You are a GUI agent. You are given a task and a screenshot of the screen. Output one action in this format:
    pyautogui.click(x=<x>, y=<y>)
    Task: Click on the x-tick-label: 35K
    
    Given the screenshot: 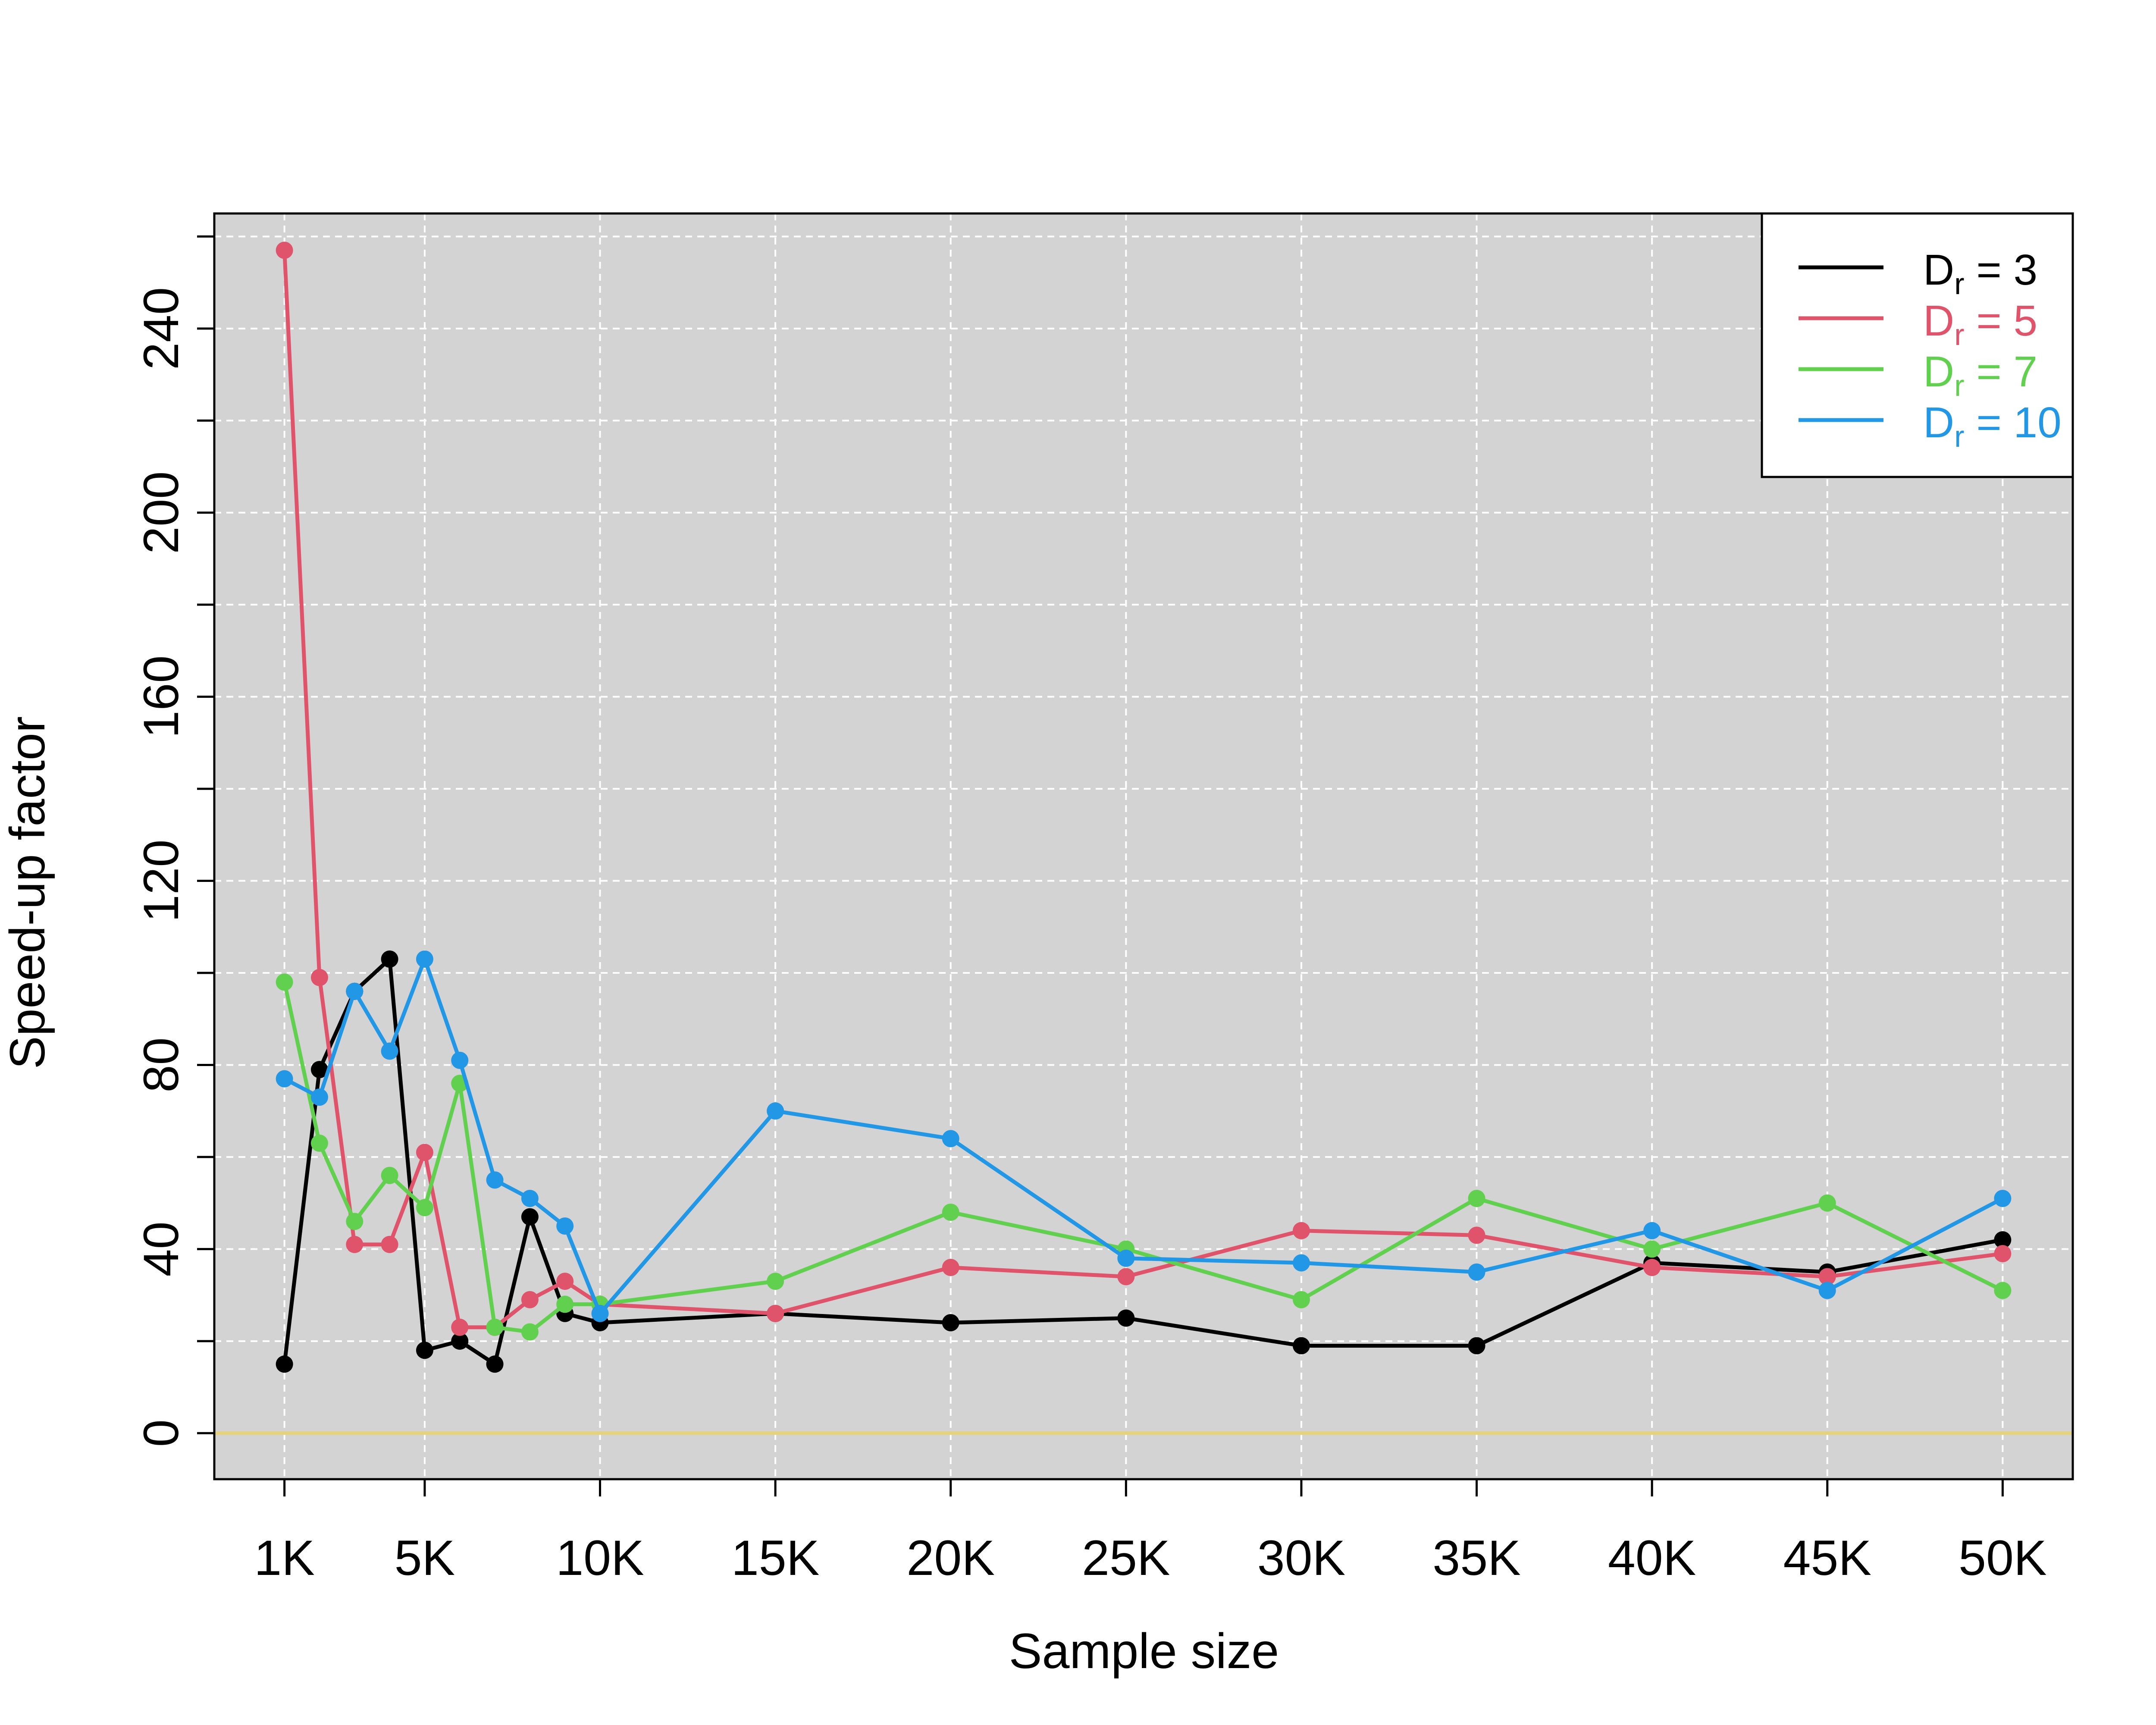 What is the action you would take?
    pyautogui.click(x=1476, y=1559)
    